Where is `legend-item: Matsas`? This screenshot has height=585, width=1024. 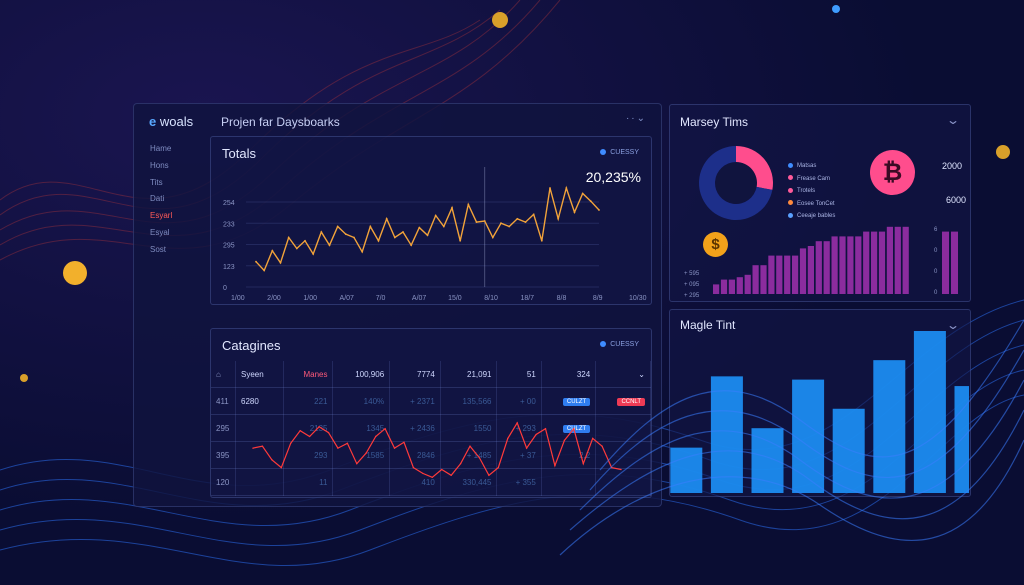 legend-item: Matsas is located at coordinates (811, 166).